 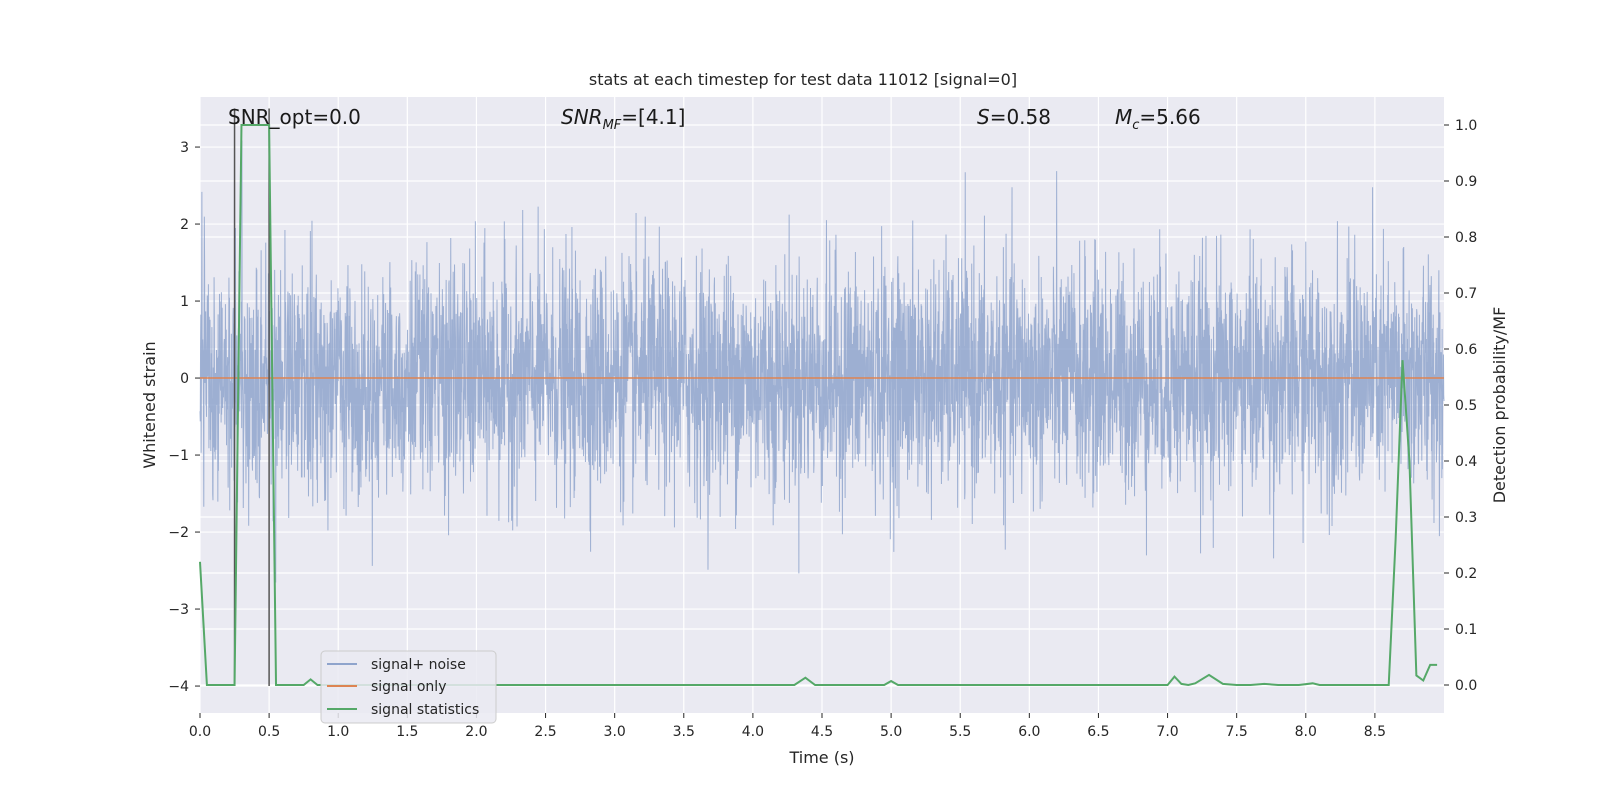 What do you see at coordinates (1466, 630) in the screenshot?
I see `y-right-tick-label: 0.1` at bounding box center [1466, 630].